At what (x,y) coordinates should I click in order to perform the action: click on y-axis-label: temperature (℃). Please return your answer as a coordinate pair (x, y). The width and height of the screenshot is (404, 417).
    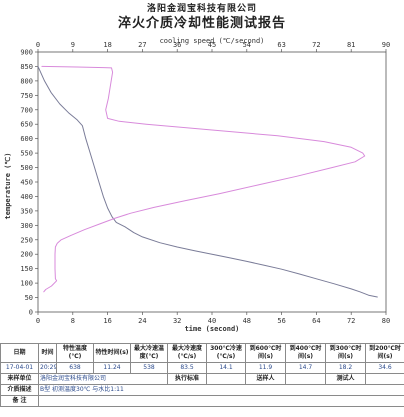
    Looking at the image, I should click on (8, 186).